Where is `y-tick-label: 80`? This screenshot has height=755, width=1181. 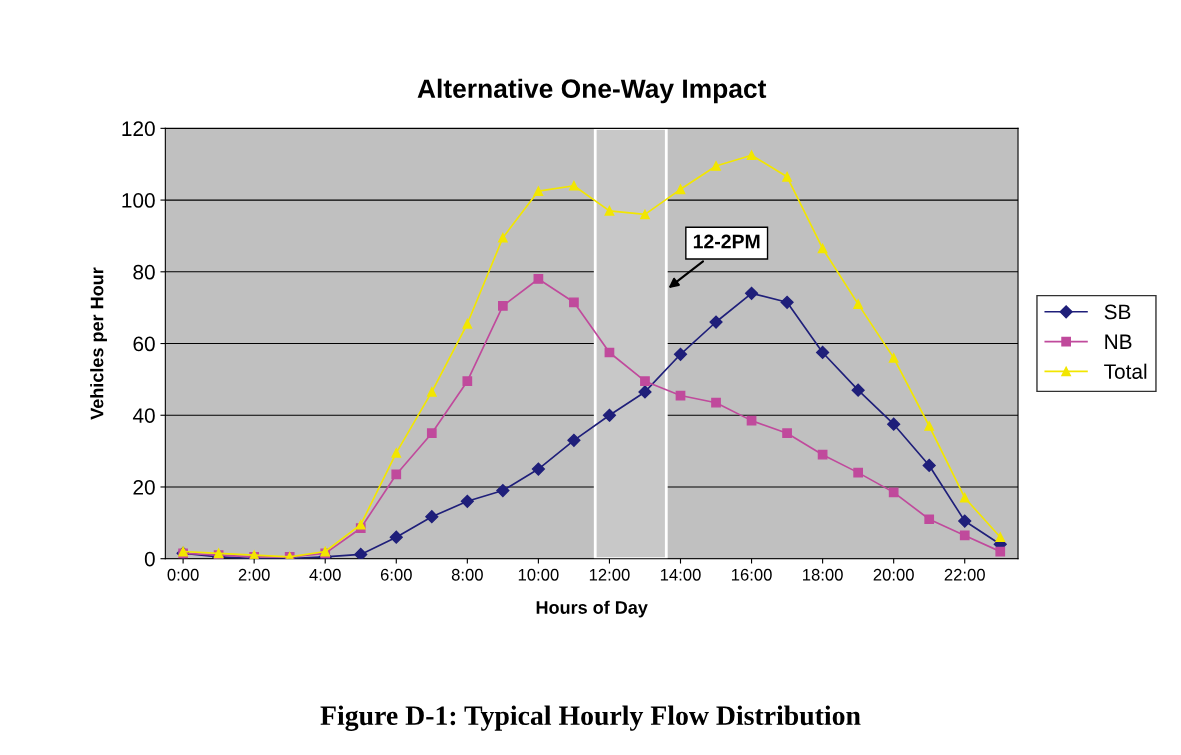
y-tick-label: 80 is located at coordinates (144, 272).